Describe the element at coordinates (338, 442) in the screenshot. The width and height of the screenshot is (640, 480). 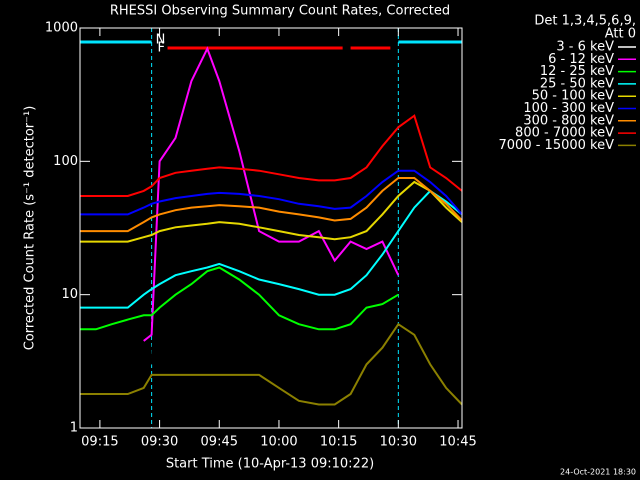
I see `x-tick-label: 10:15` at that location.